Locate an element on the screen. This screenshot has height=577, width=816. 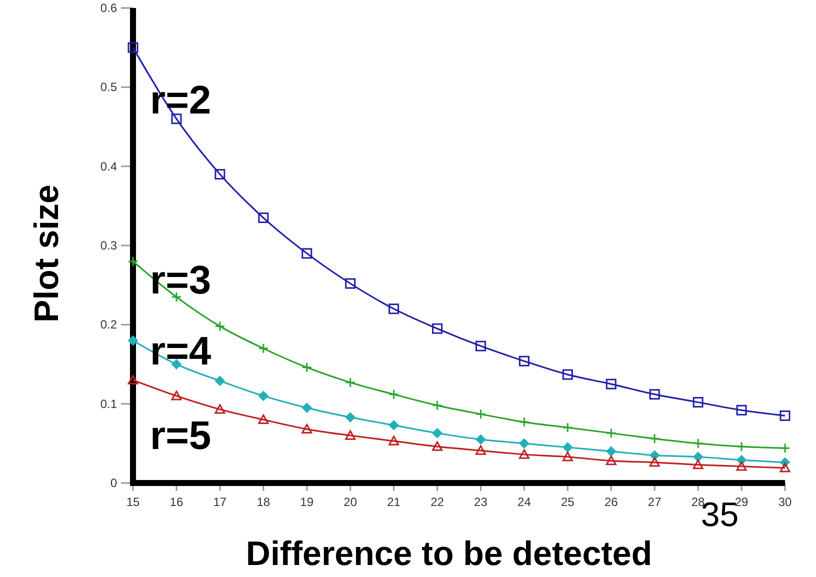
y-tick-label: 0.4 is located at coordinates (109, 166).